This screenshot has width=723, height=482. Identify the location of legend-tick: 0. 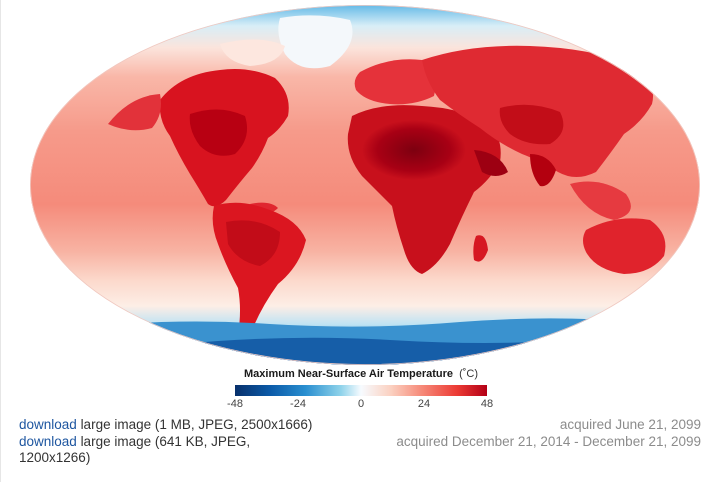
(361, 404).